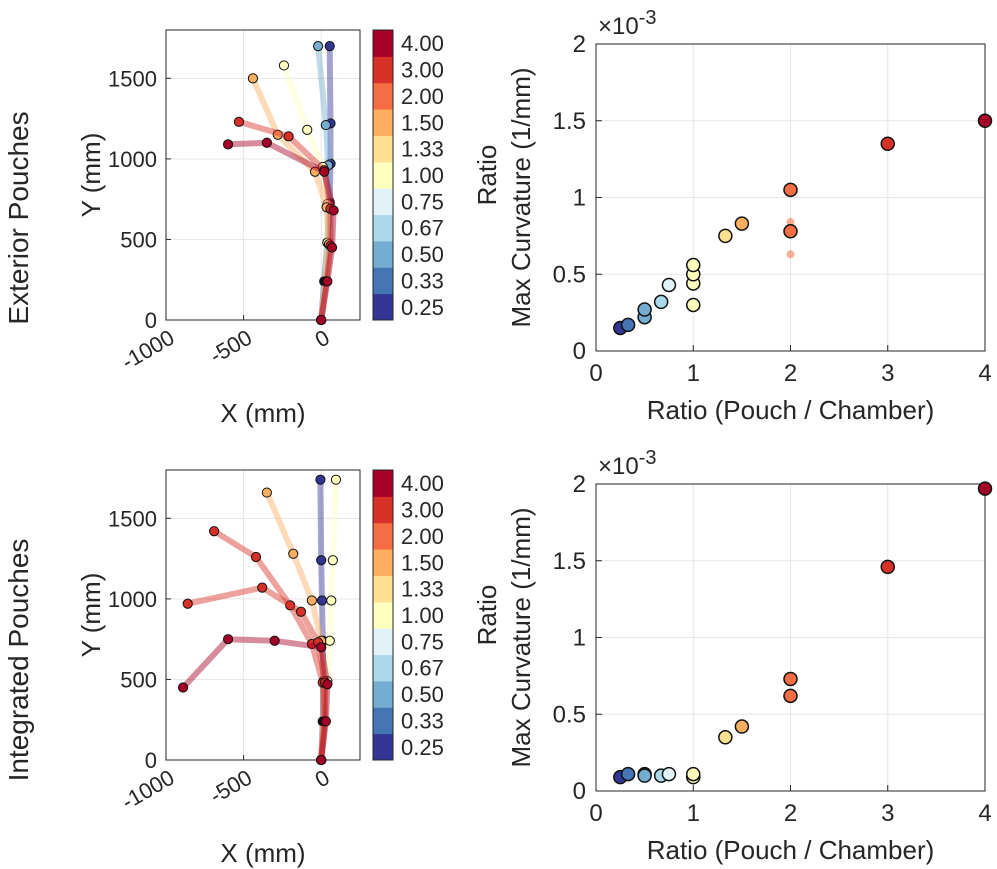  Describe the element at coordinates (422, 668) in the screenshot. I see `colorbar-label: 0.67` at that location.